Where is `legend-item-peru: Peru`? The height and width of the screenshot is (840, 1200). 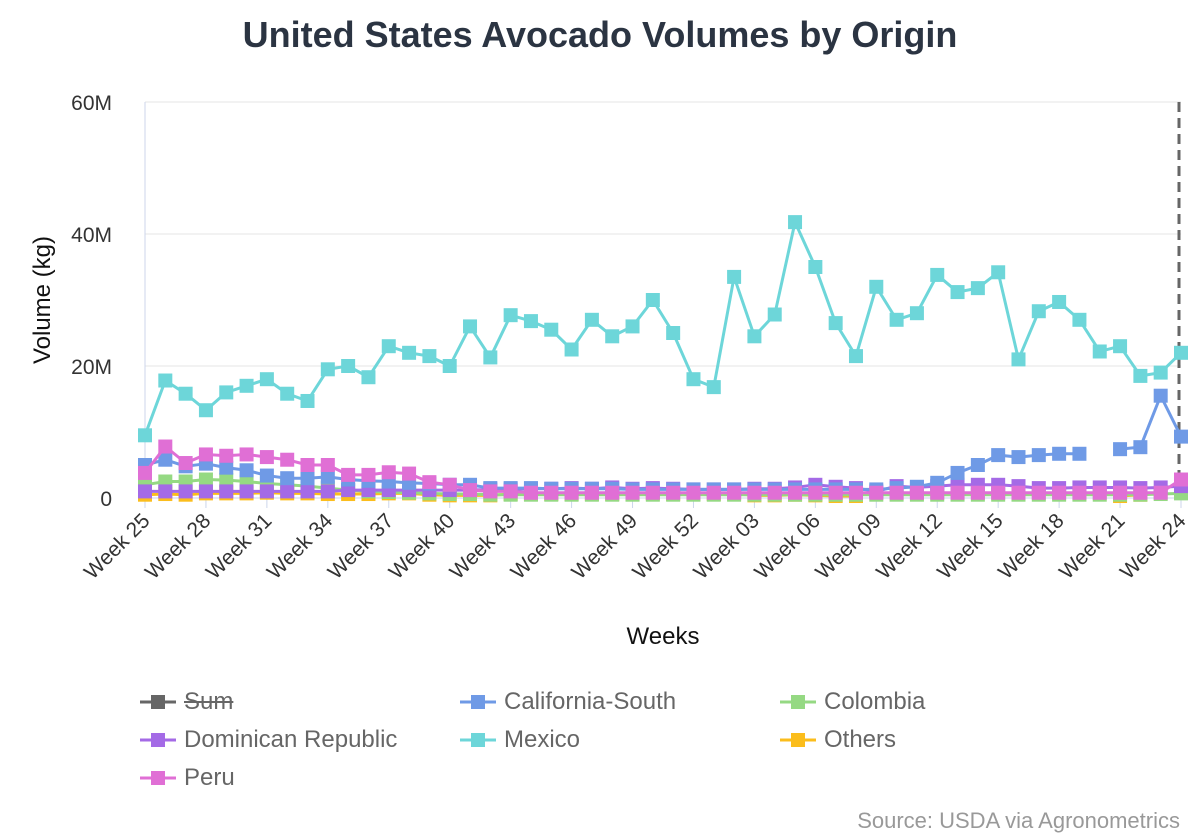 legend-item-peru: Peru is located at coordinates (187, 778).